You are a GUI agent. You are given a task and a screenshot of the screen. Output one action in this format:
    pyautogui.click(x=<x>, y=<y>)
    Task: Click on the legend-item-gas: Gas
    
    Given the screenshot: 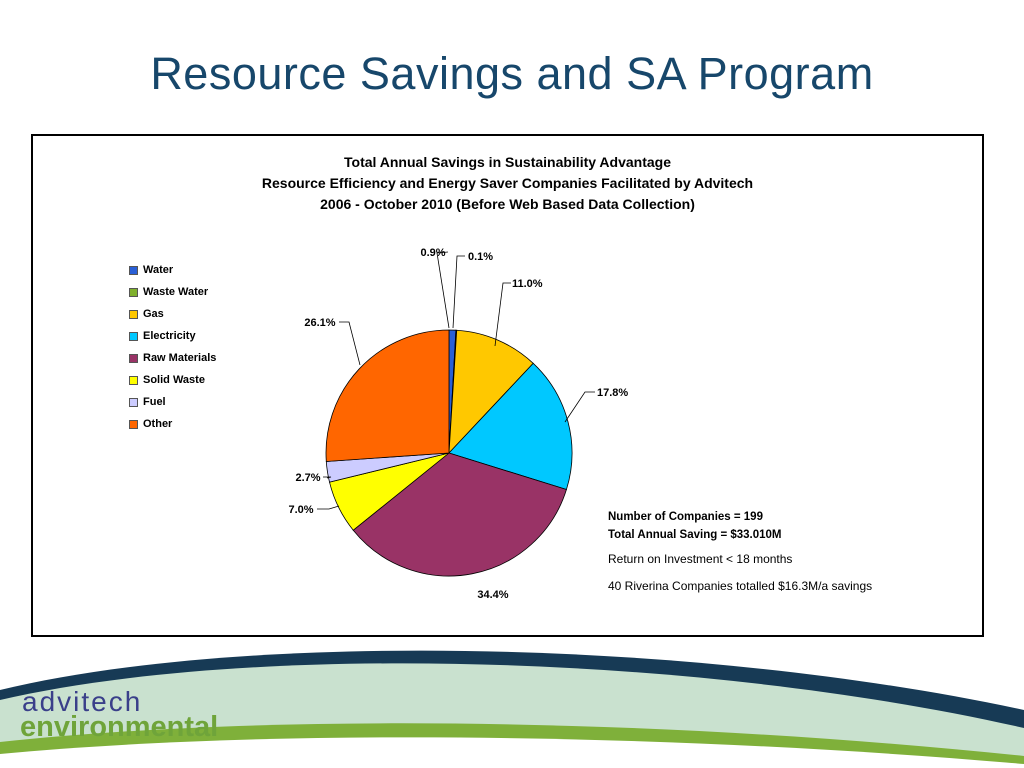 What is the action you would take?
    pyautogui.click(x=172, y=314)
    